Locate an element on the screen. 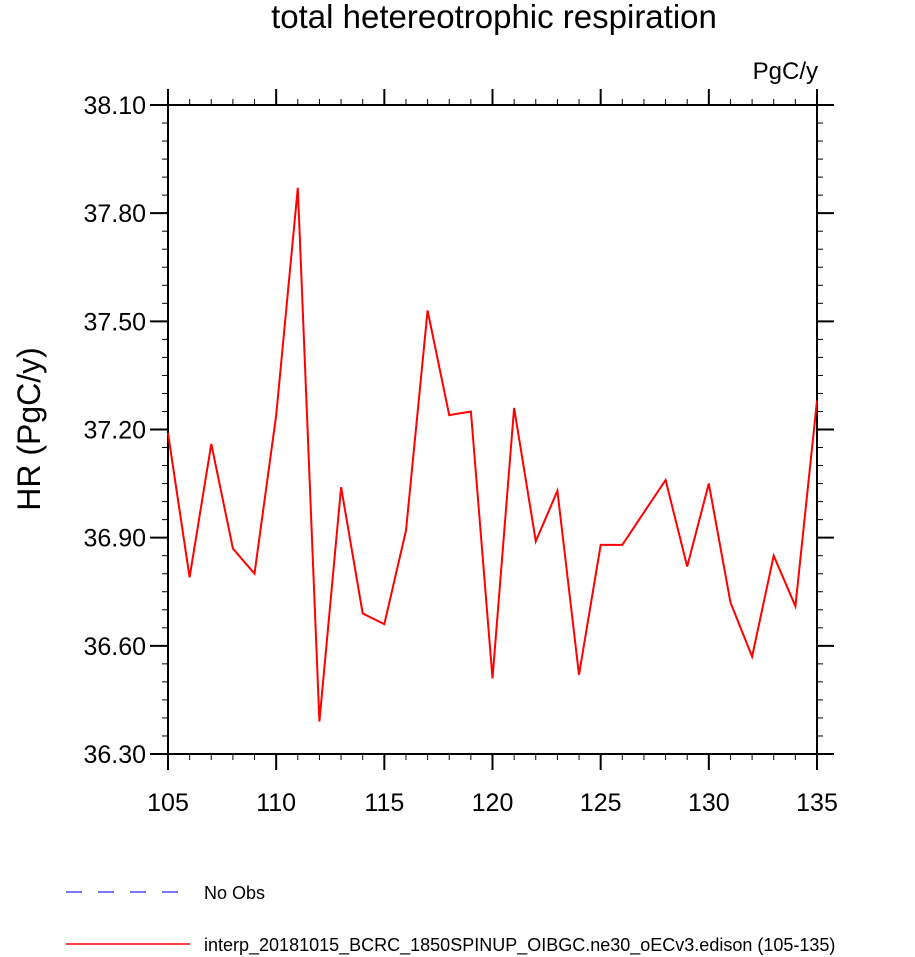 This screenshot has height=957, width=915. legend-label-no-obs: No Obs is located at coordinates (234, 893).